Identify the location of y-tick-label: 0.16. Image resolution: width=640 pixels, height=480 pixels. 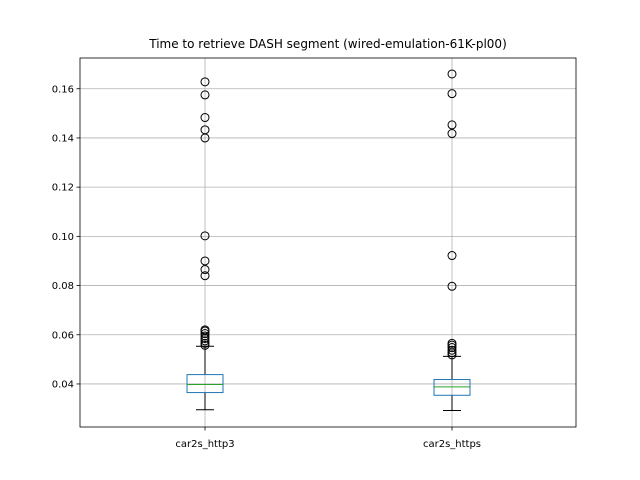
(63, 89).